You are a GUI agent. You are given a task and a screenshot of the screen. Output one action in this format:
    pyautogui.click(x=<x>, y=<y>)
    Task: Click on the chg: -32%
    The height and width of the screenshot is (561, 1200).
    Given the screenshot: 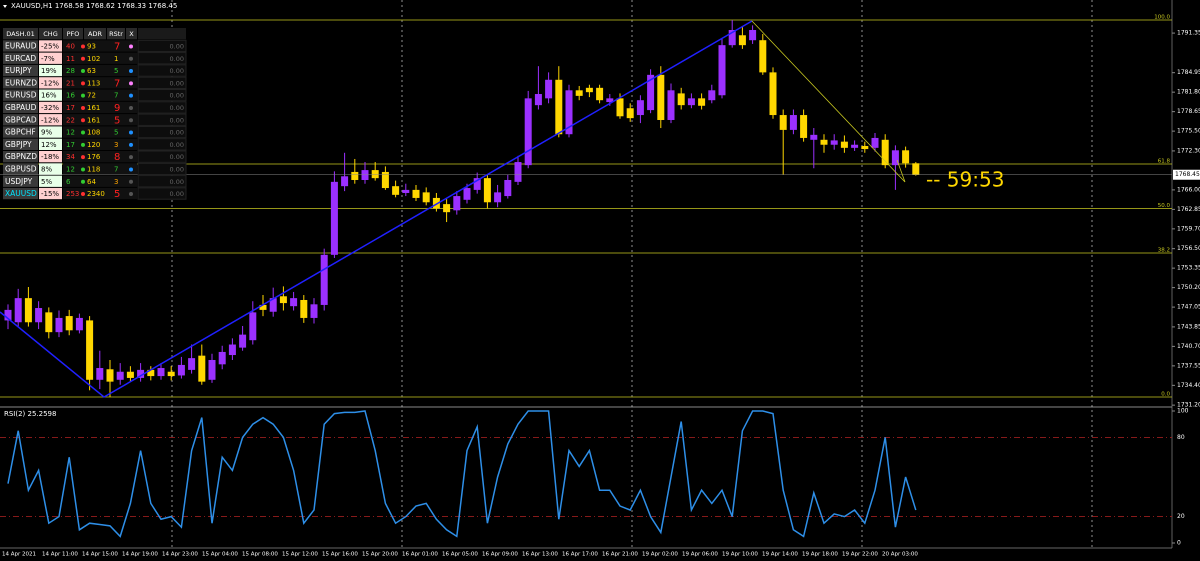 What is the action you would take?
    pyautogui.click(x=50, y=108)
    